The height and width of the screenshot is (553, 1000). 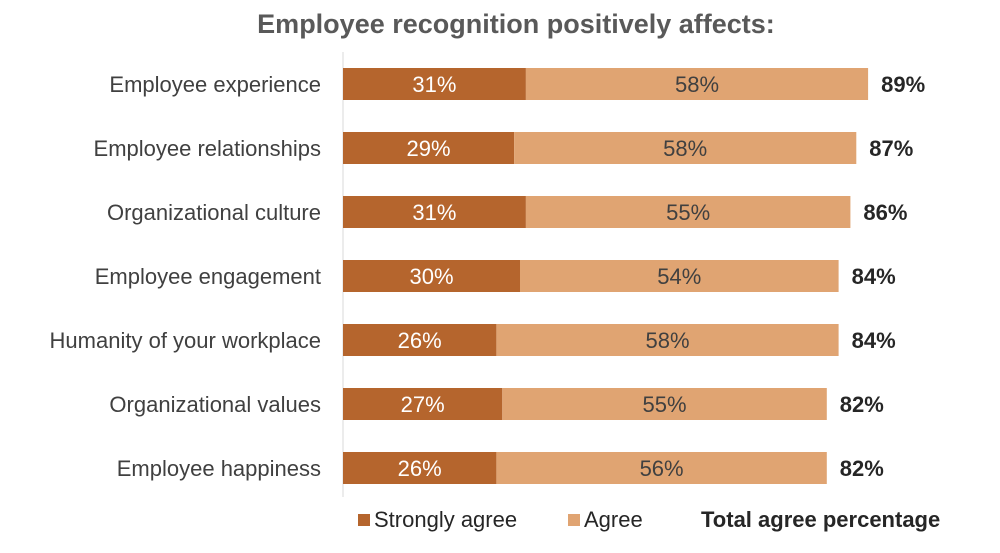 What do you see at coordinates (214, 212) in the screenshot?
I see `category-label: Organizational culture` at bounding box center [214, 212].